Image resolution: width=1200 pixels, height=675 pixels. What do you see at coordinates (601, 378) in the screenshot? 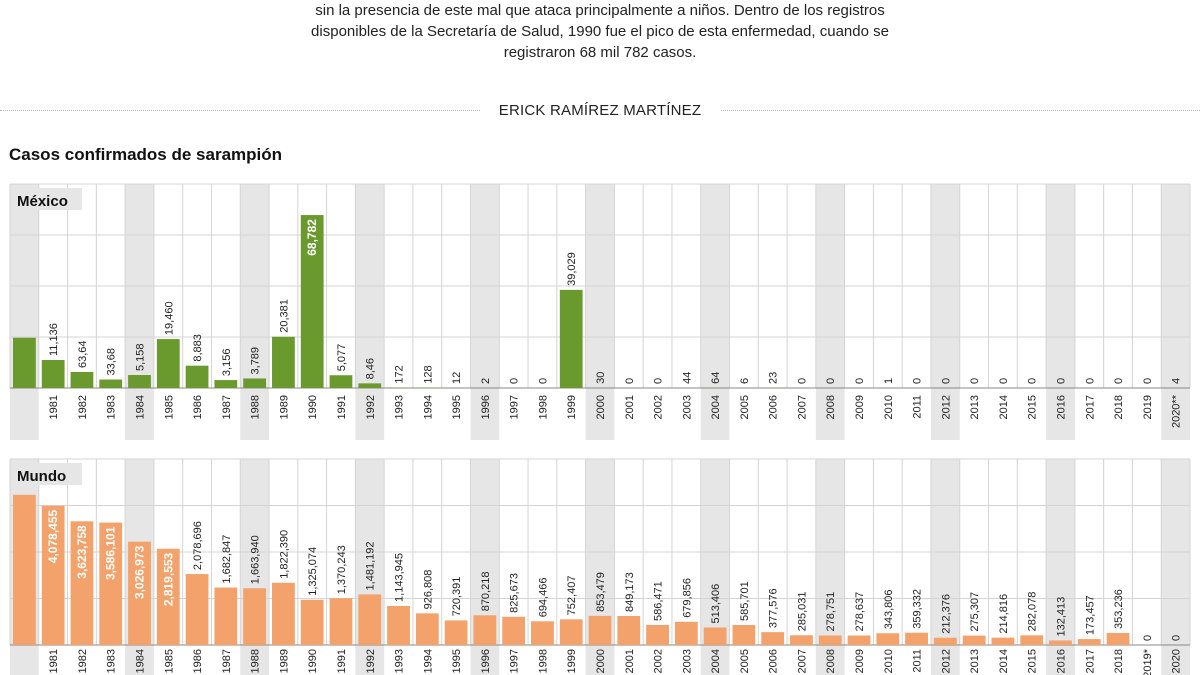
I see `mexico-value-label: 30` at bounding box center [601, 378].